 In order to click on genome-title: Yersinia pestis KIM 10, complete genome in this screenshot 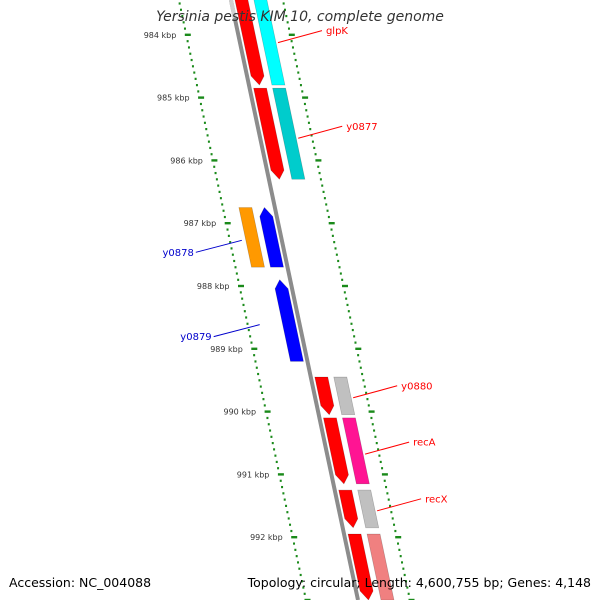, I will do `click(300, 17)`.